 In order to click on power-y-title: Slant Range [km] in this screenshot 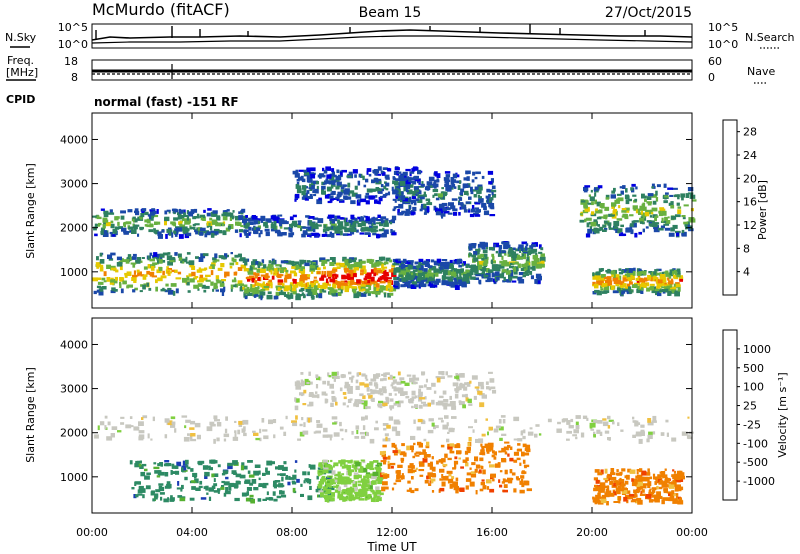, I will do `click(30, 211)`.